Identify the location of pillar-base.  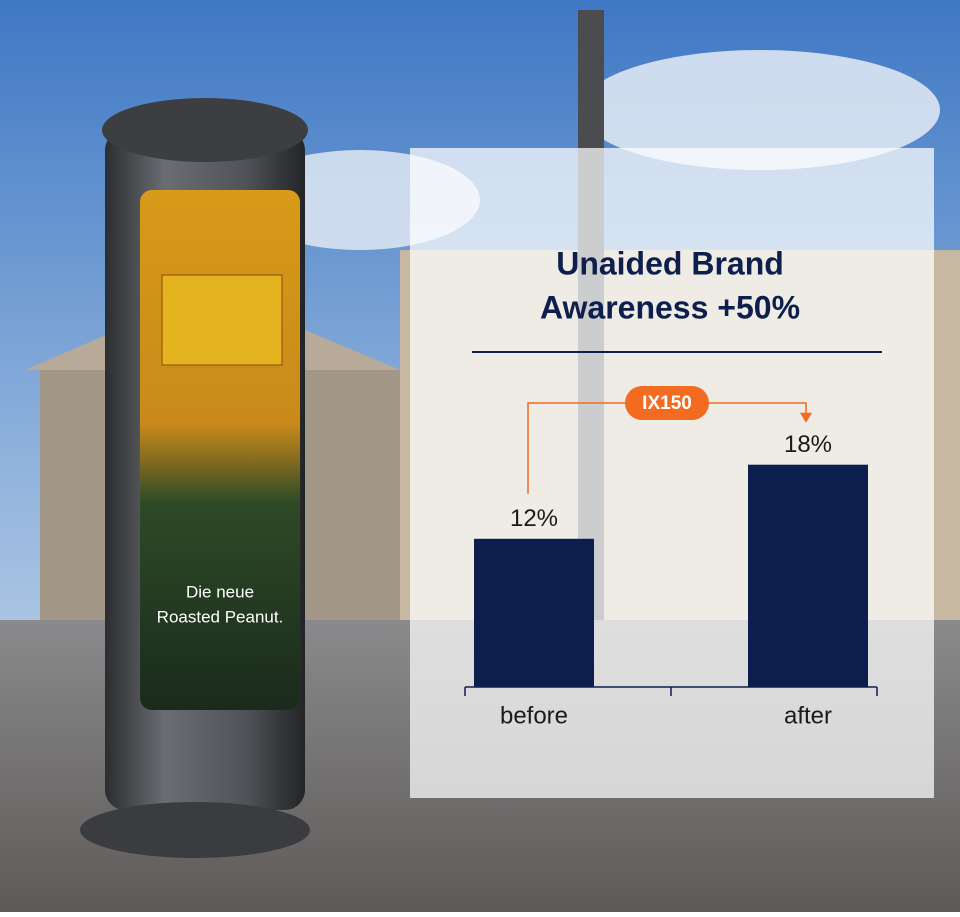
(195, 830).